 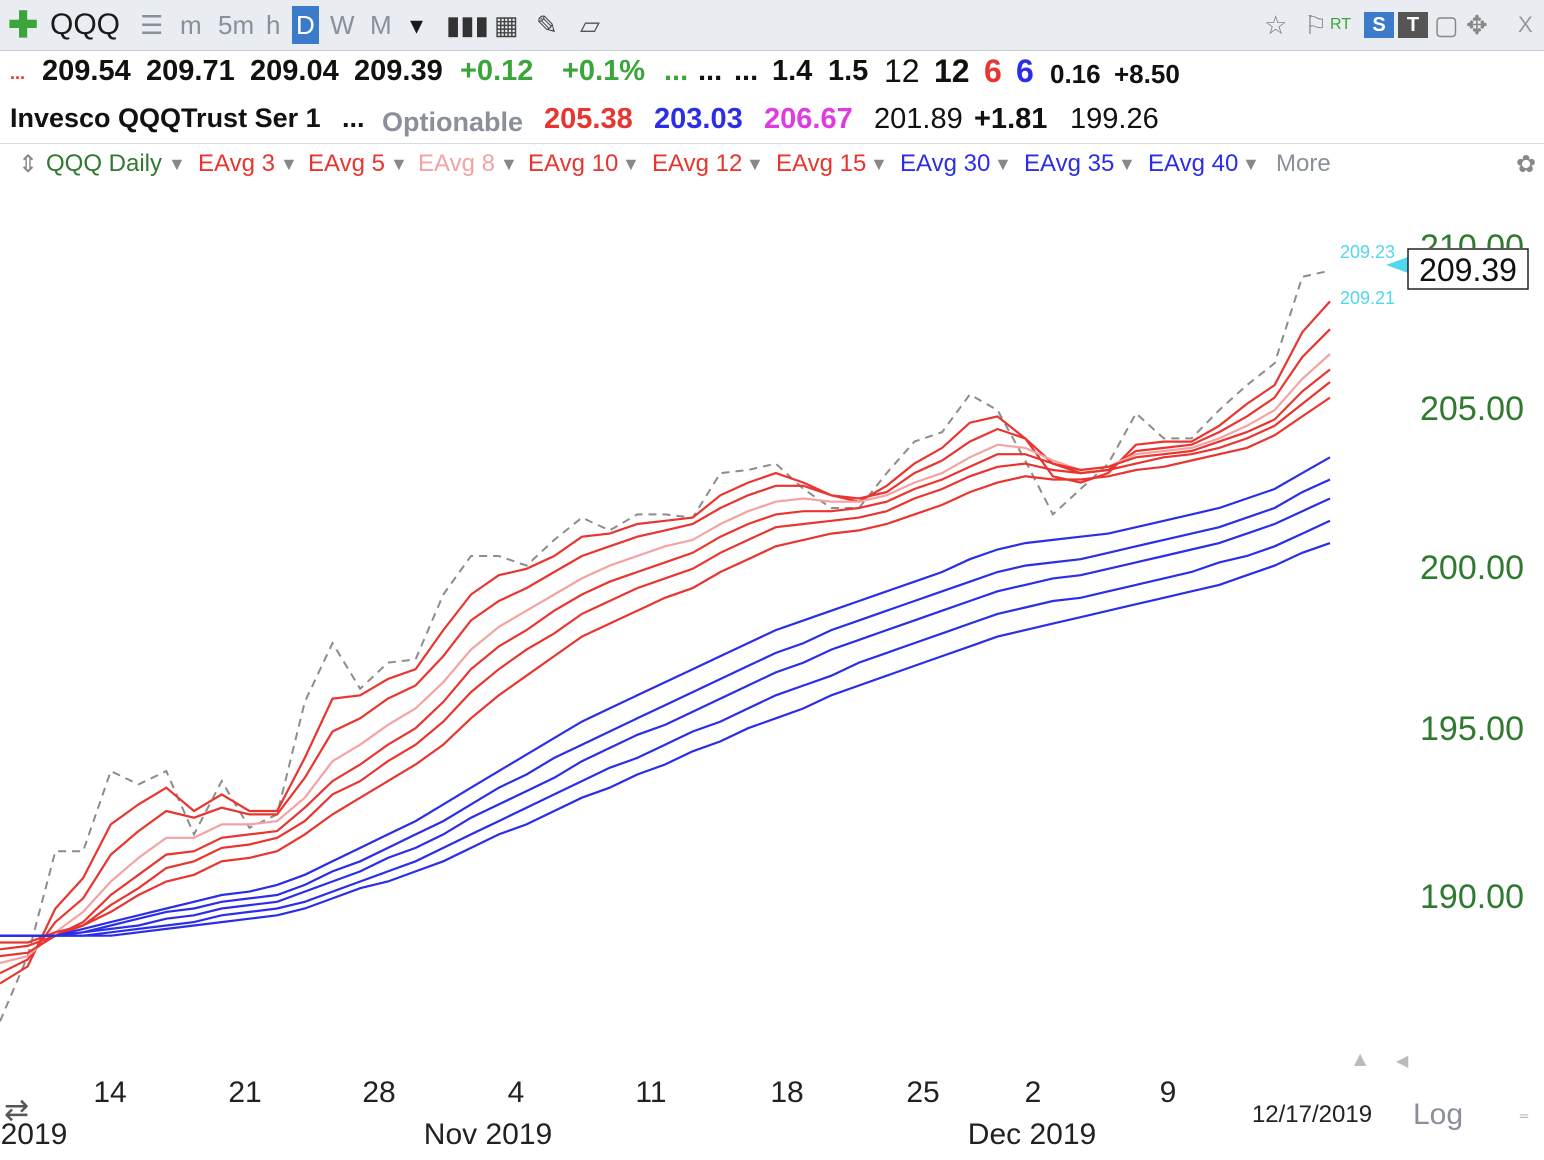 What do you see at coordinates (191, 25) in the screenshot?
I see `timeframe-minute: m` at bounding box center [191, 25].